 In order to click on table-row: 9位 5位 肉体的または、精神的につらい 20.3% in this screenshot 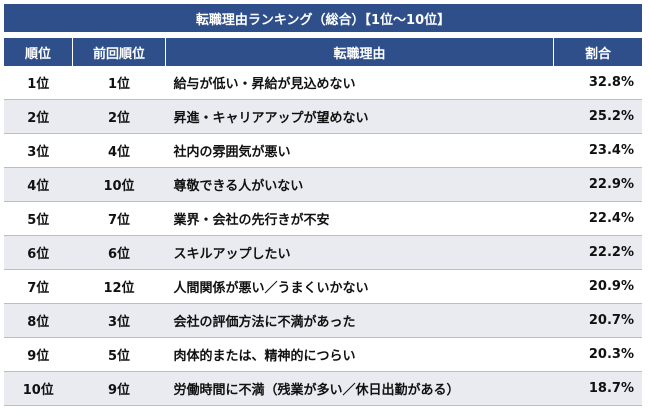, I will do `click(323, 354)`.